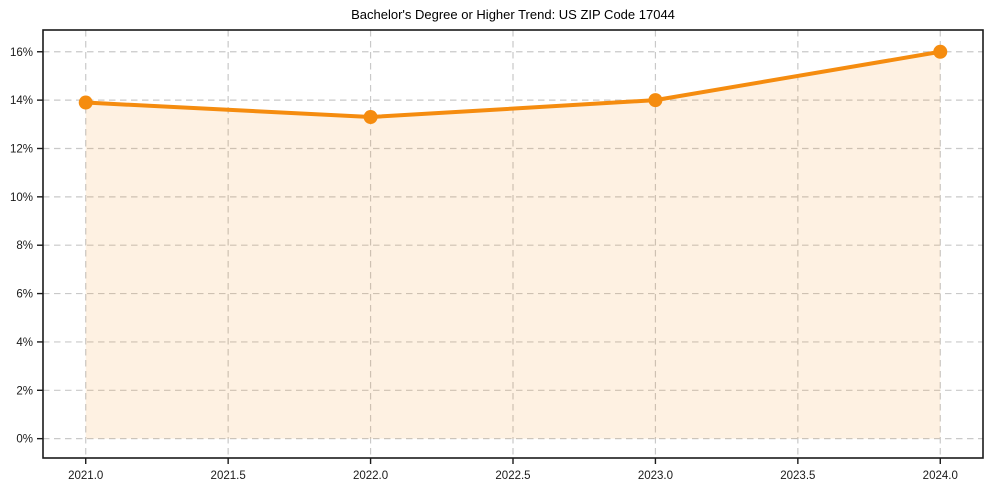 Image resolution: width=989 pixels, height=490 pixels. I want to click on x-axis-tick-label: 2021.5, so click(228, 476).